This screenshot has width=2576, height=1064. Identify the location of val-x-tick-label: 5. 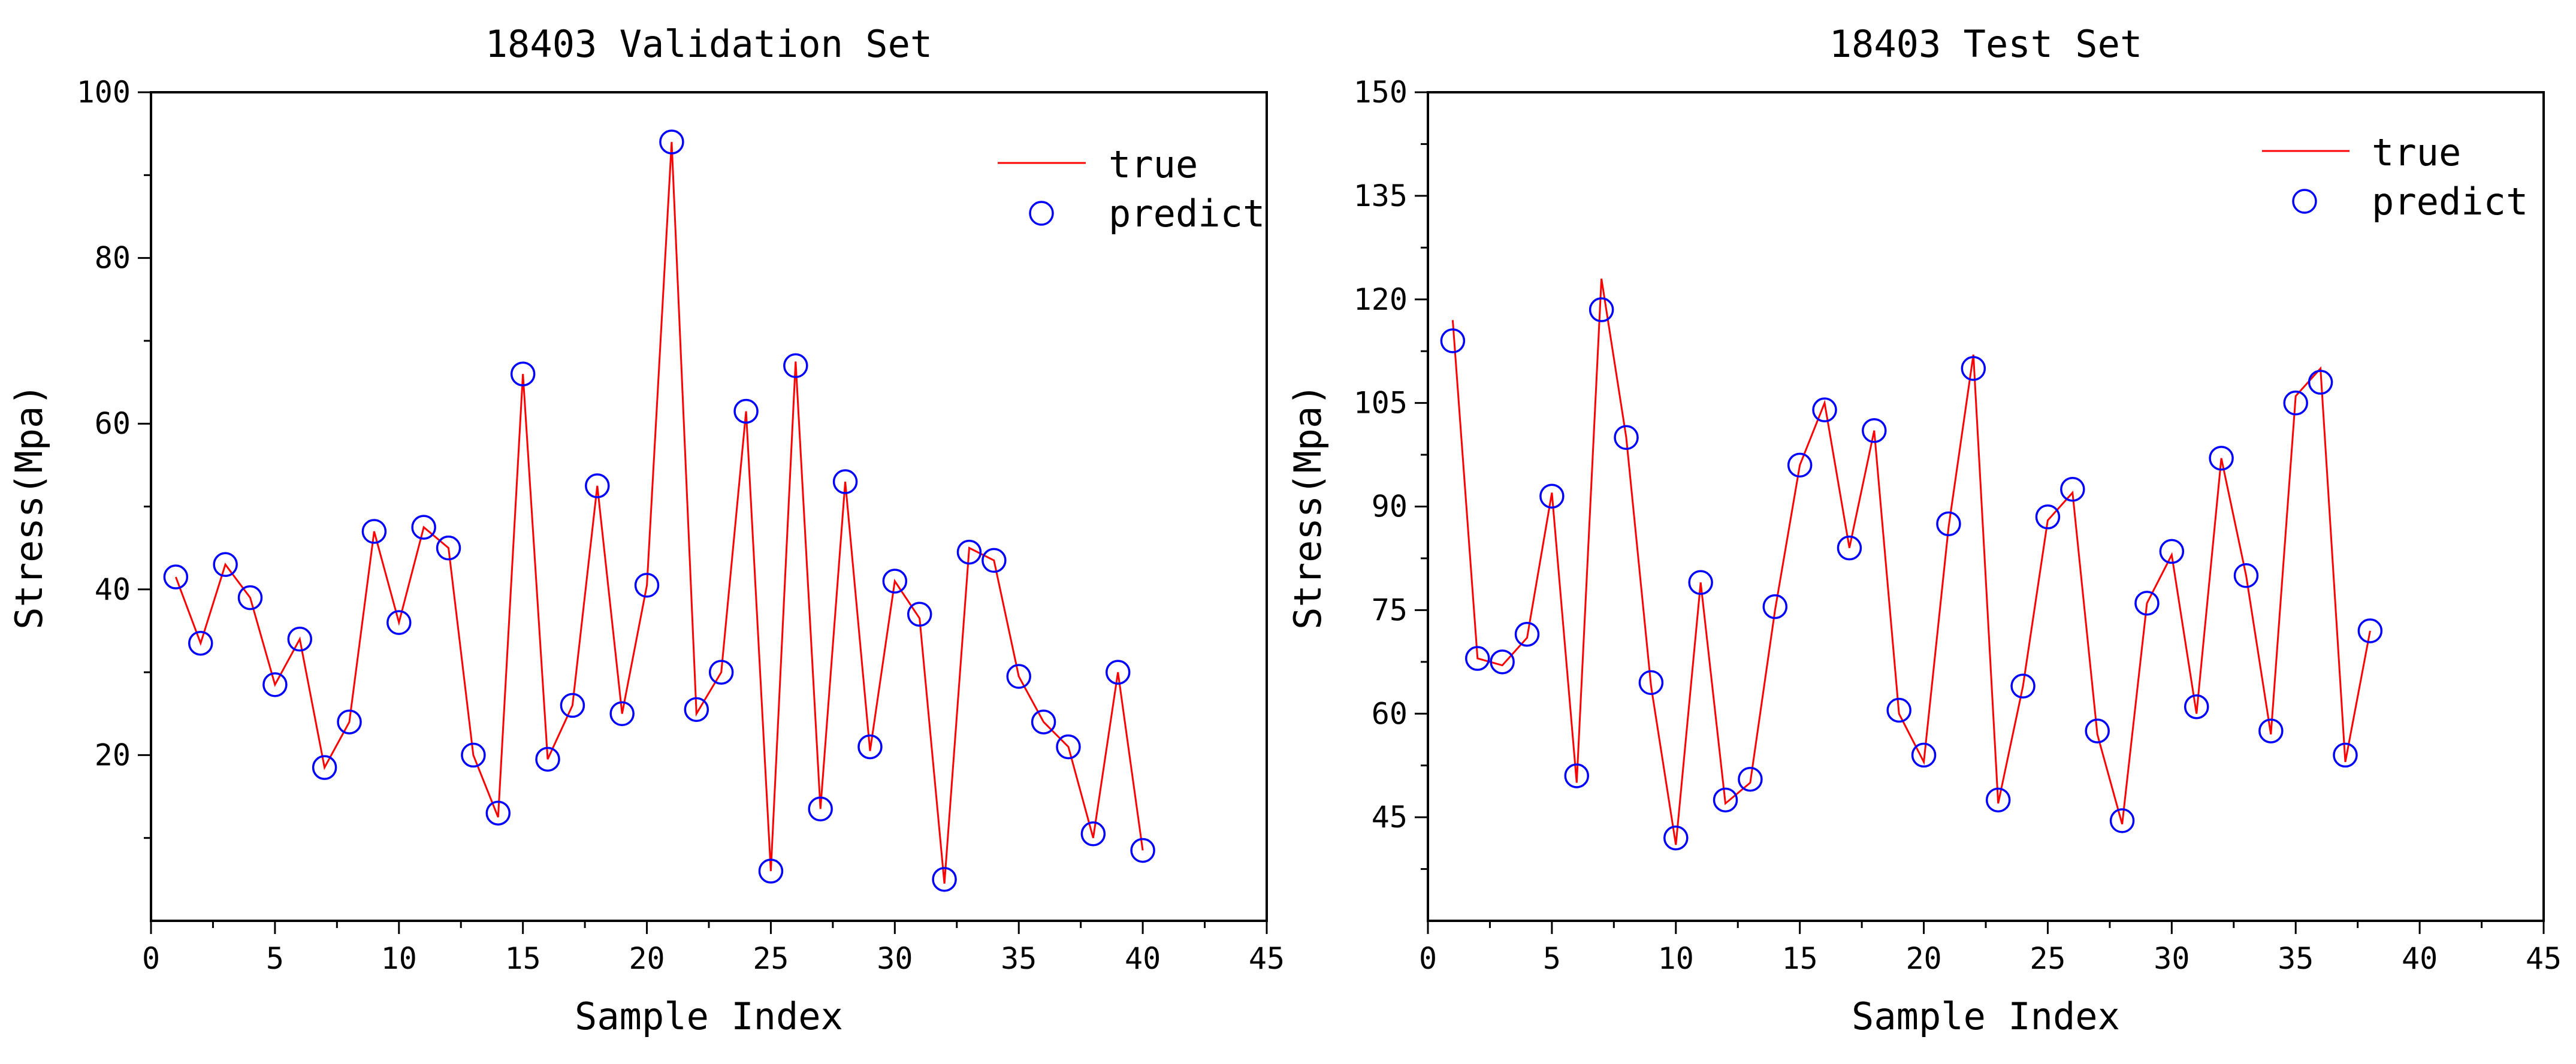
(275, 958).